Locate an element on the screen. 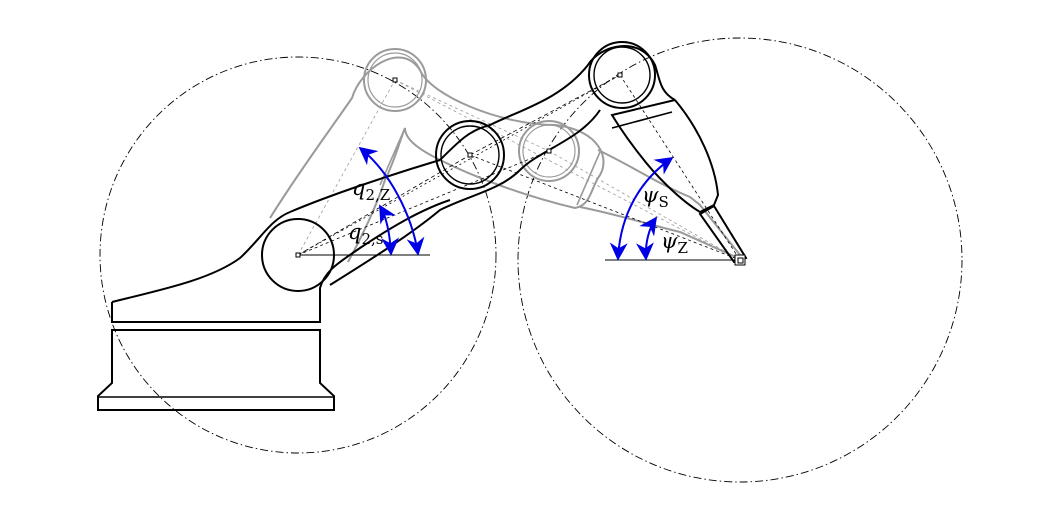  joint-wrist-inner is located at coordinates (622, 75).